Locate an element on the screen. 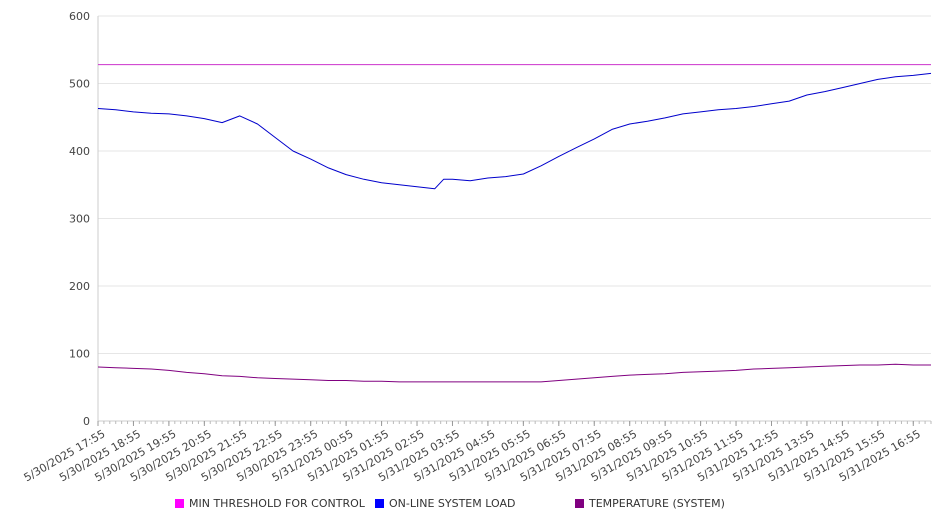 This screenshot has height=526, width=946. legend-swatch-temperature is located at coordinates (579, 503).